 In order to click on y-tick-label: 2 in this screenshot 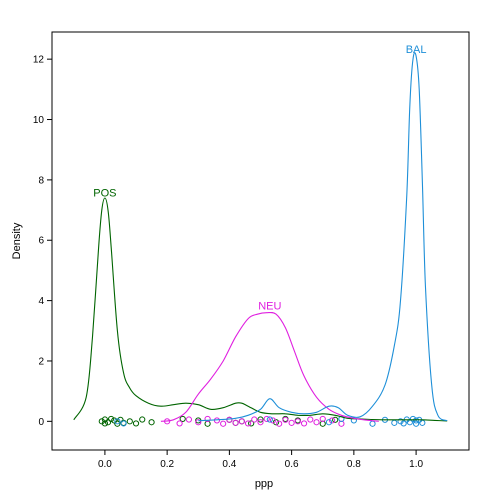, I will do `click(41, 361)`.